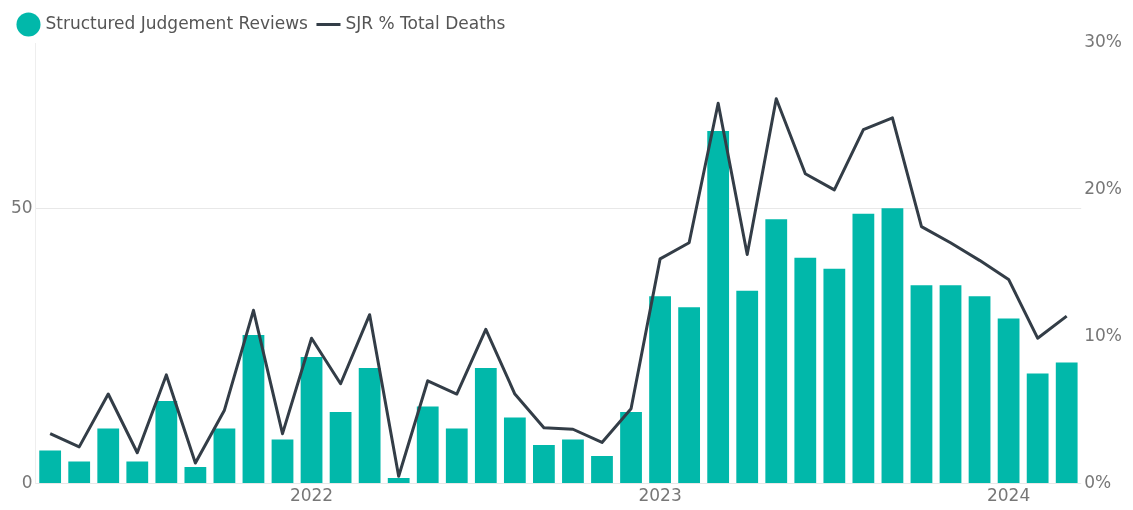  What do you see at coordinates (177, 22) in the screenshot?
I see `legend-label: Structured Judgement Reviews` at bounding box center [177, 22].